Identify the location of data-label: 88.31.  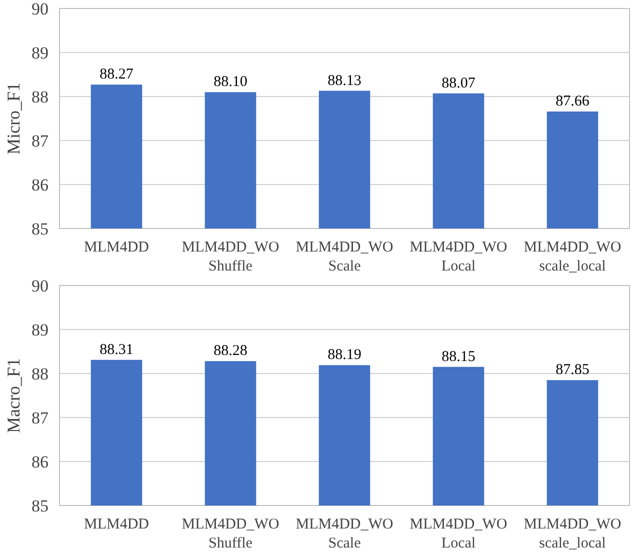
(117, 350).